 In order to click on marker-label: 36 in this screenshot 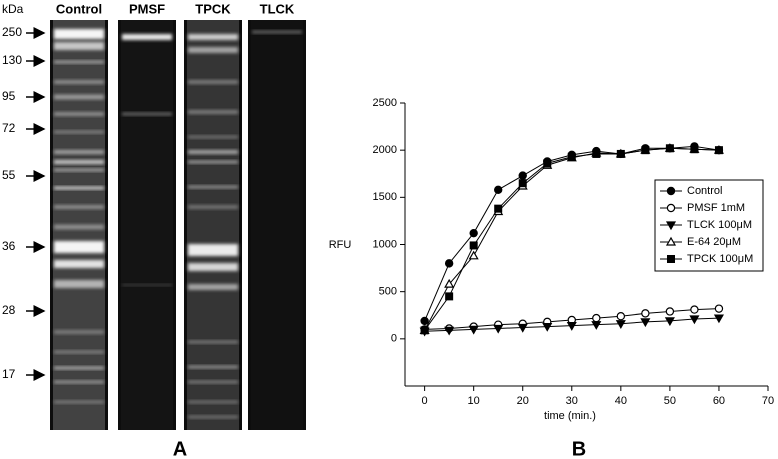, I will do `click(9, 246)`.